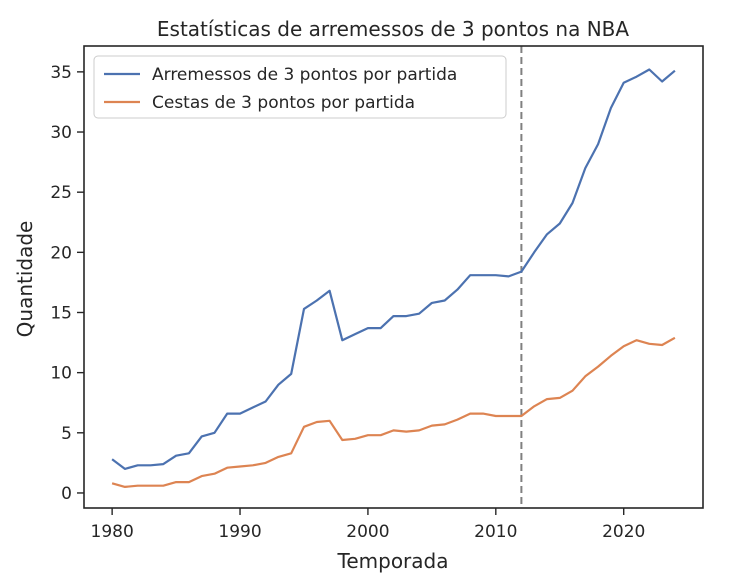 Image resolution: width=737 pixels, height=580 pixels. What do you see at coordinates (66, 494) in the screenshot?
I see `y-tick-label: 0` at bounding box center [66, 494].